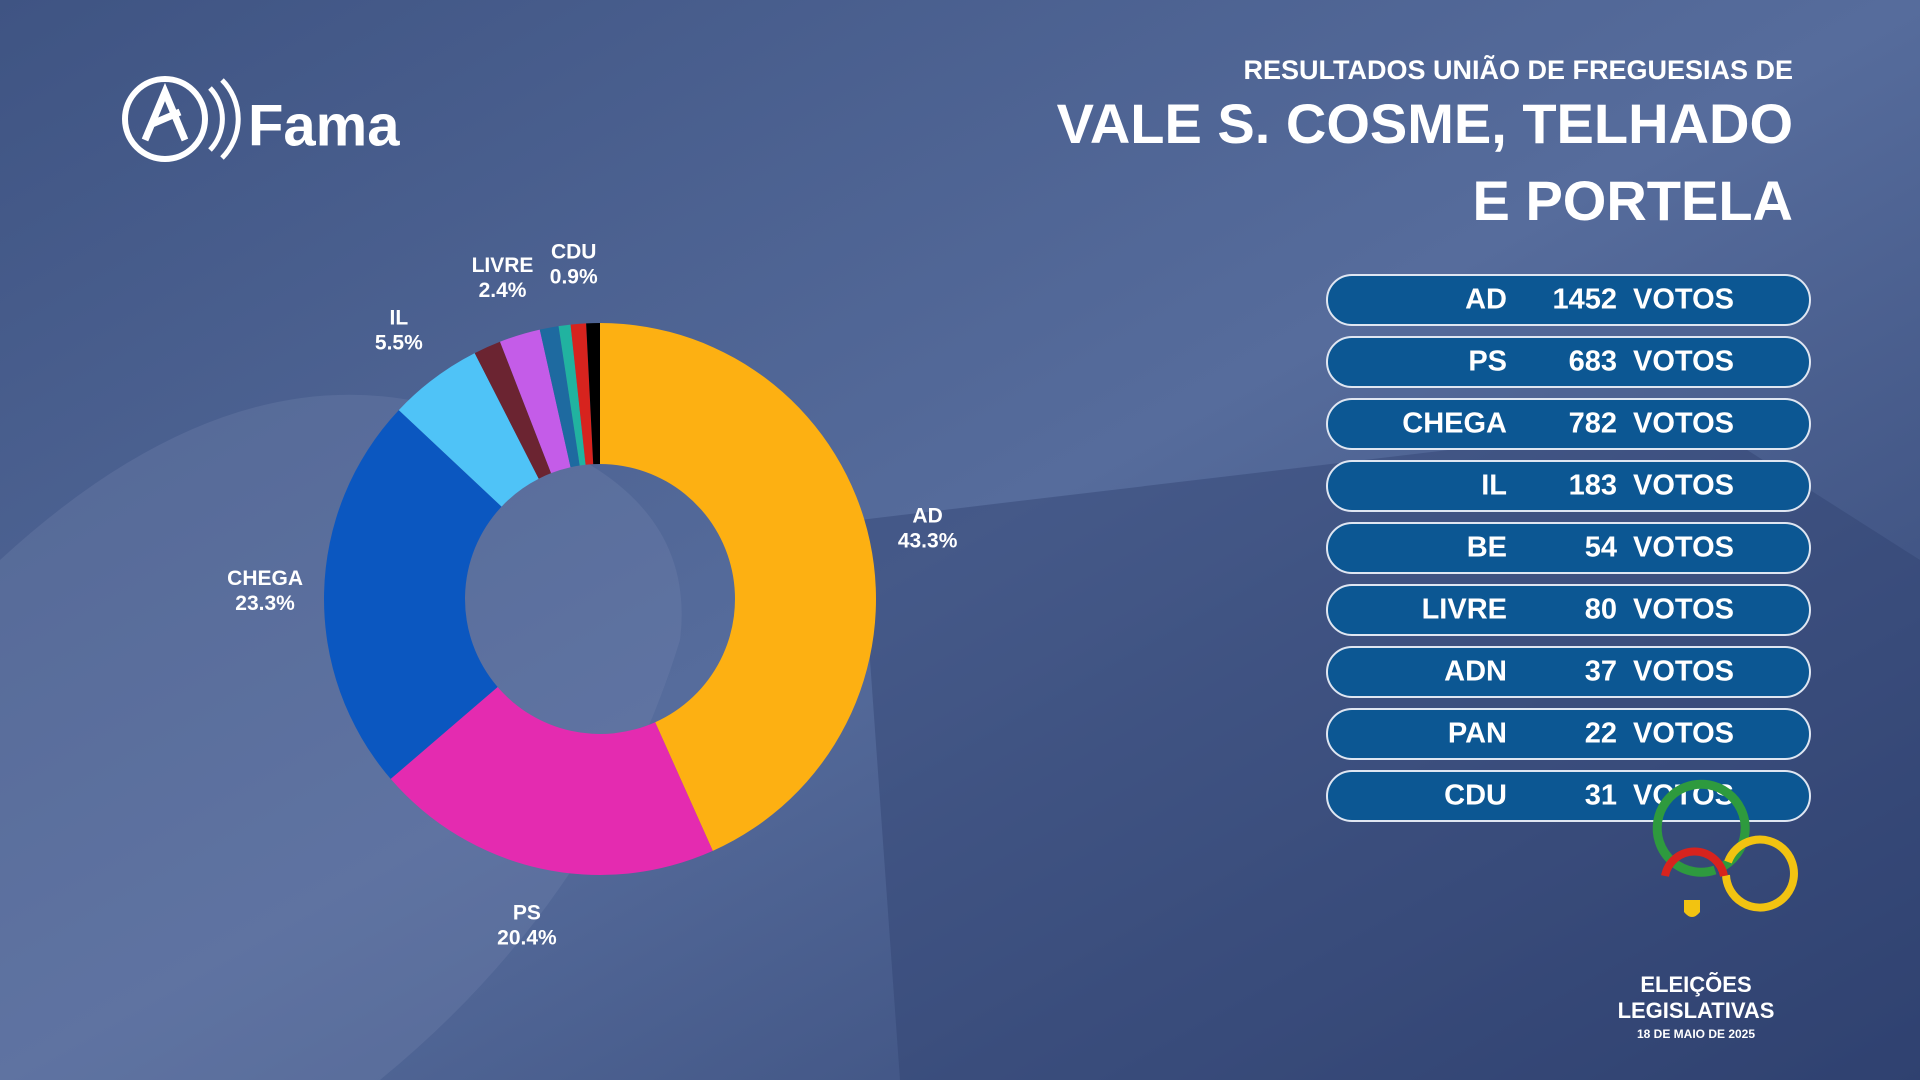 This screenshot has width=1920, height=1080. I want to click on party-name: PS, so click(1487, 362).